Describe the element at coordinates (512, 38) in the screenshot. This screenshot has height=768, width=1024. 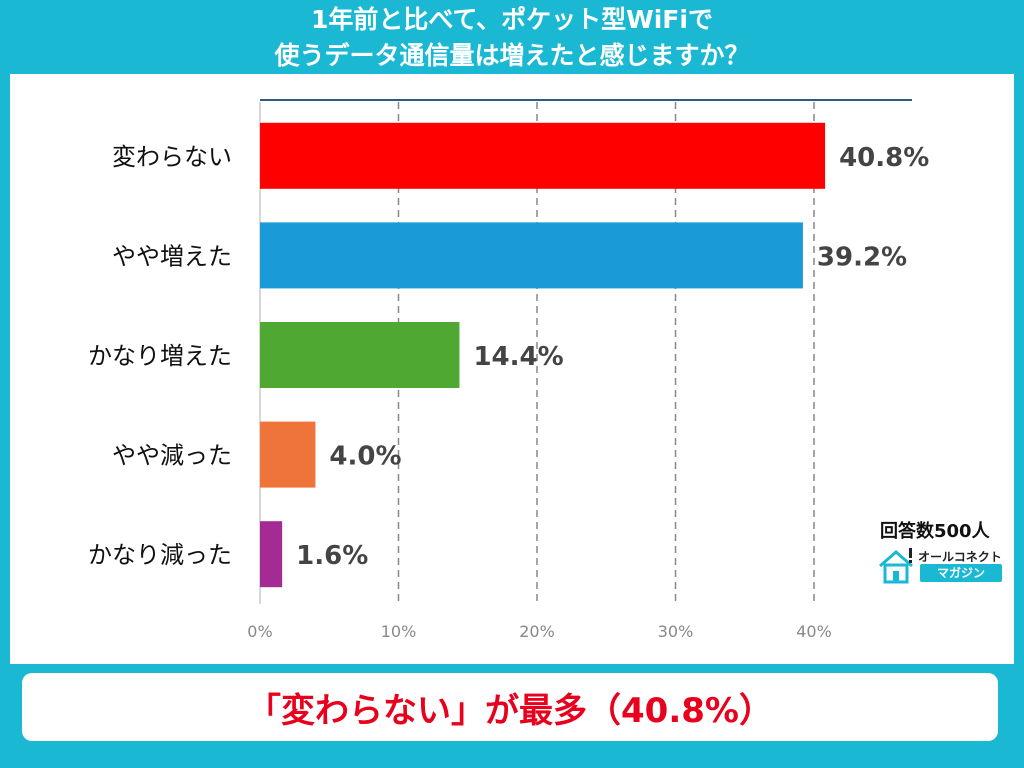
I see `chart-title: 1年前と比べて、ポケット型WiFiで 使うデータ通信量は増えたと感じますか？` at that location.